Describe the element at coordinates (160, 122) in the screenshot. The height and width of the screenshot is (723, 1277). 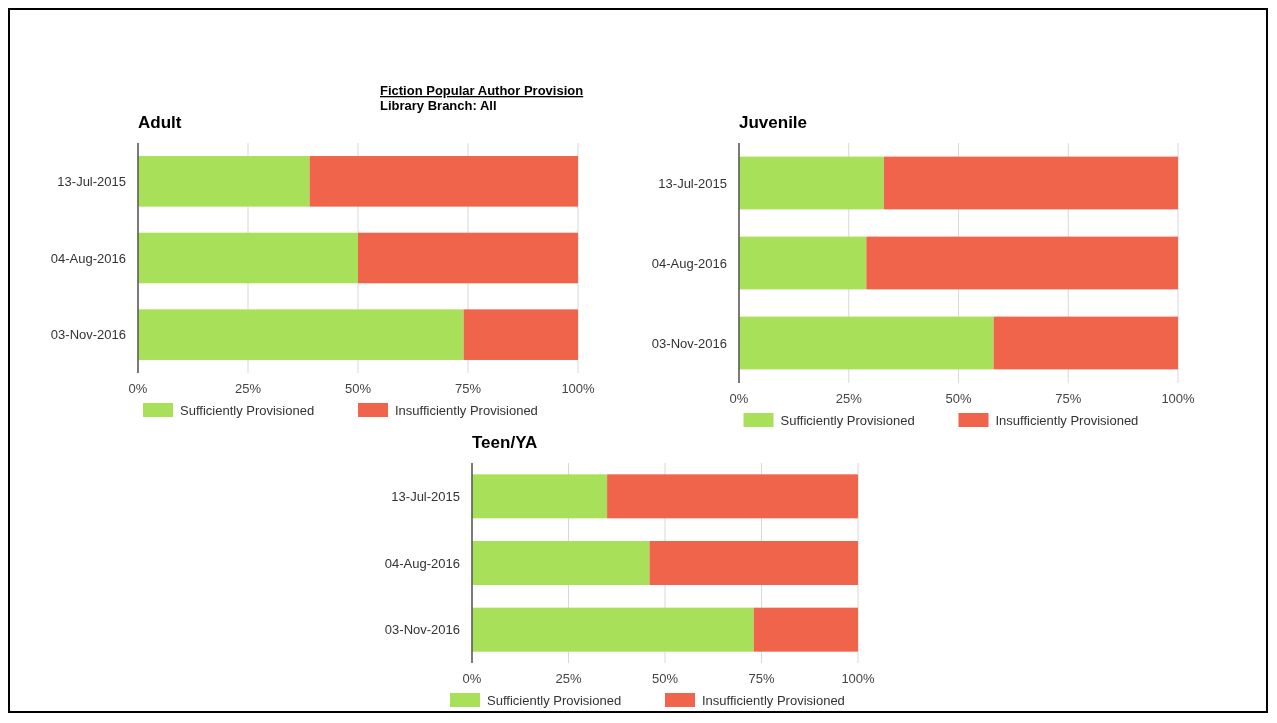
I see `chart-title: Adult` at that location.